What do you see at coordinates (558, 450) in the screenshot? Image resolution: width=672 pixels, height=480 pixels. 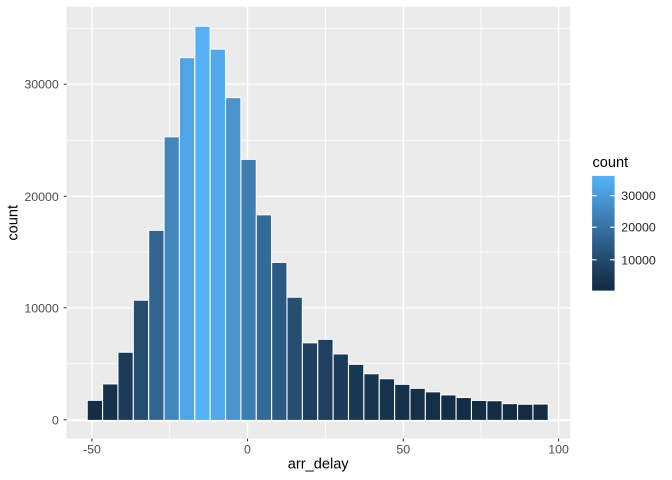 I see `svg-text: 100` at bounding box center [558, 450].